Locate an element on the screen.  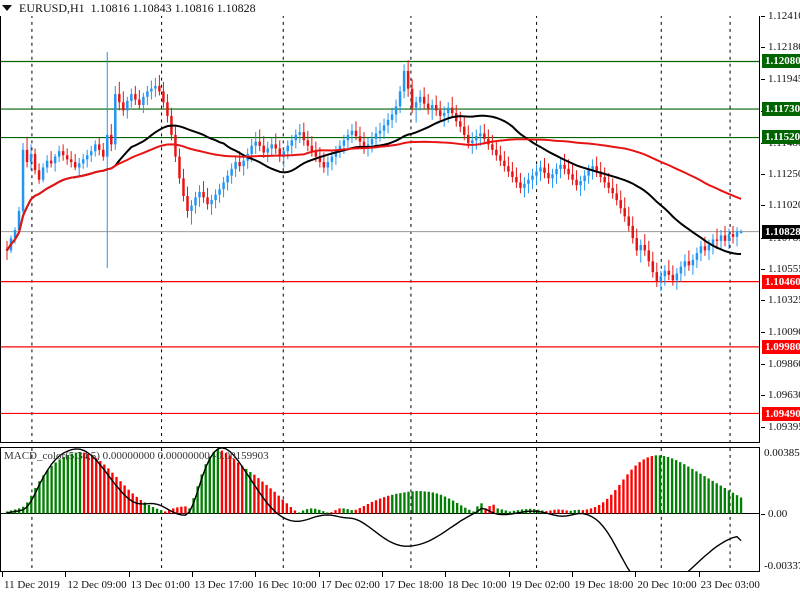
macd-tick-label: 0.00 is located at coordinates (778, 513).